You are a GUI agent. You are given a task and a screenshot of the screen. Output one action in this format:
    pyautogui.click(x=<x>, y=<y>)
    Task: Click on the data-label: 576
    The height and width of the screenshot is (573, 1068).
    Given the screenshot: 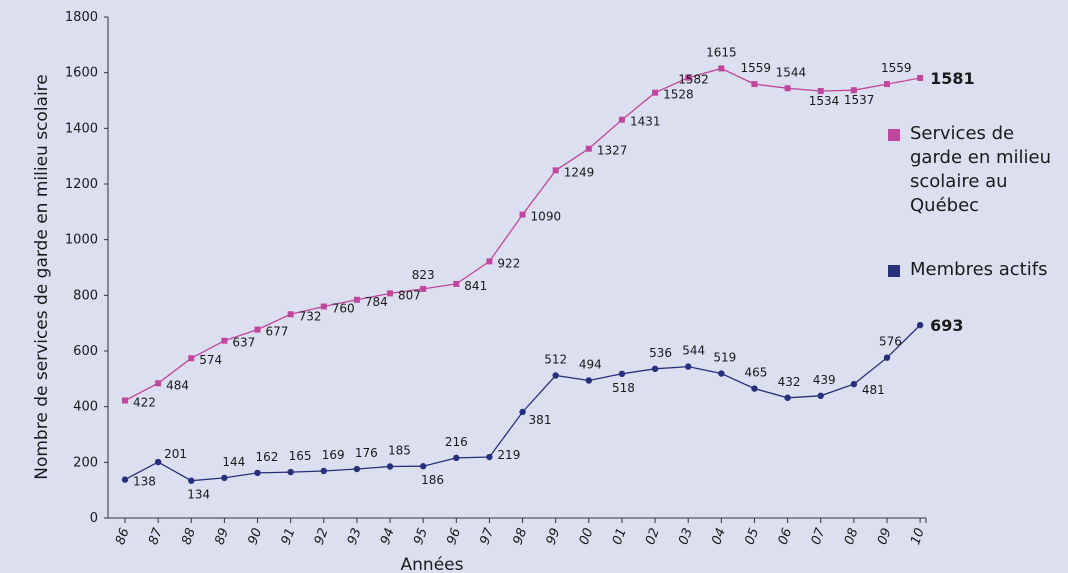 What is the action you would take?
    pyautogui.click(x=890, y=342)
    